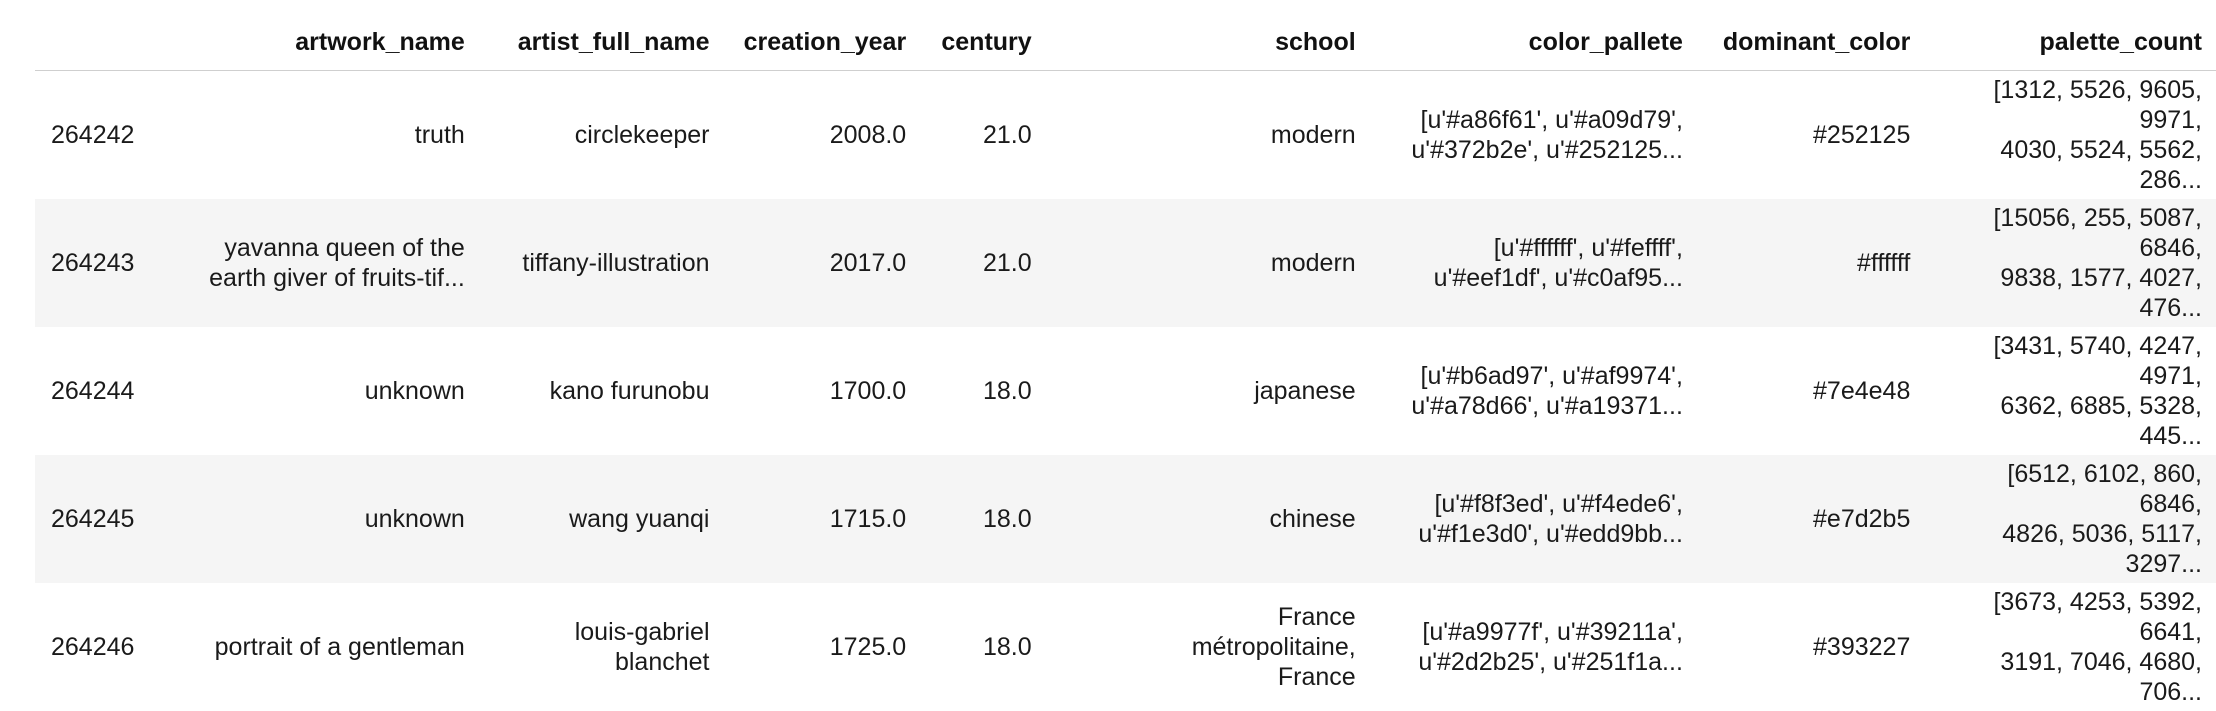 The width and height of the screenshot is (2216, 711). What do you see at coordinates (1810, 42) in the screenshot?
I see `header-dominant-color: dominant_color` at bounding box center [1810, 42].